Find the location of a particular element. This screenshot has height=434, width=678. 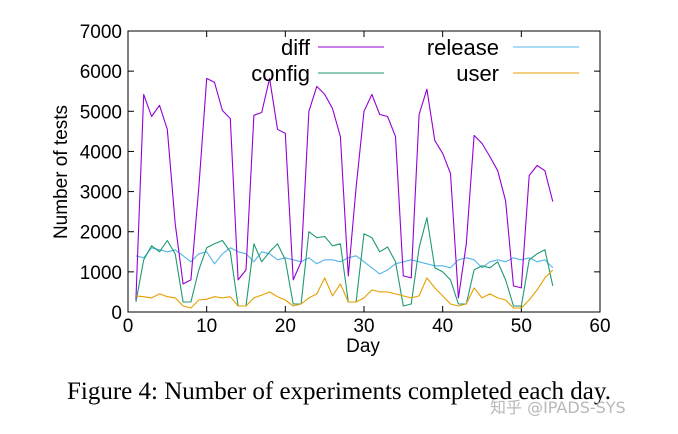

x-tick-label: 10 is located at coordinates (206, 326).